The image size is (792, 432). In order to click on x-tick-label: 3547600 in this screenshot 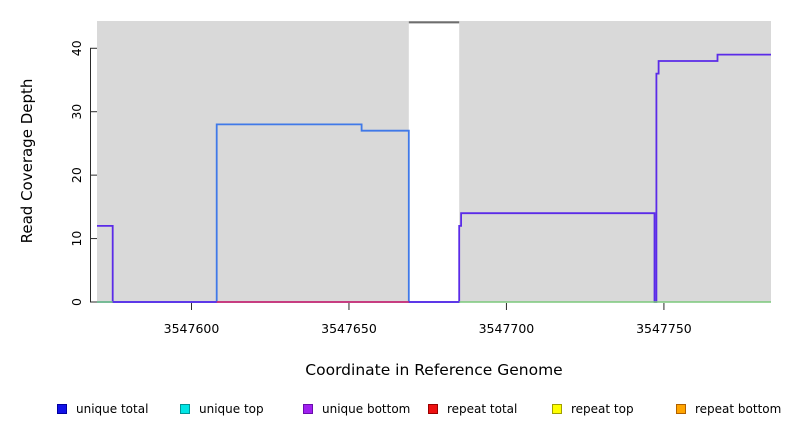, I will do `click(192, 328)`.